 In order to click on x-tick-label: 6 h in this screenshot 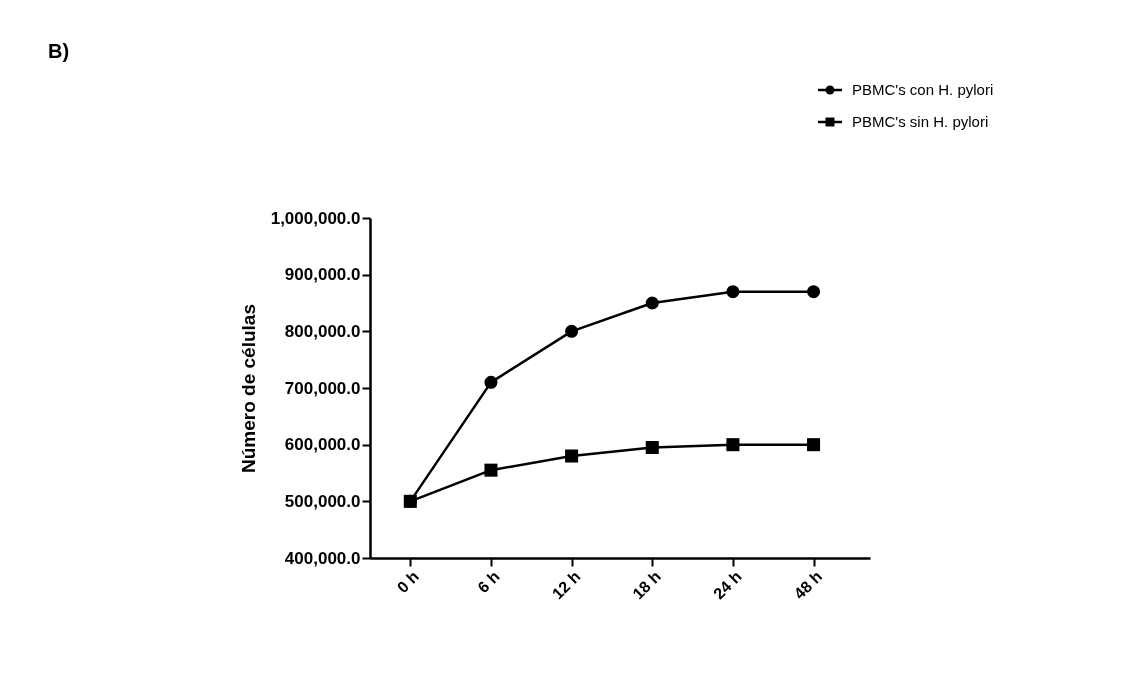, I will do `click(488, 582)`.